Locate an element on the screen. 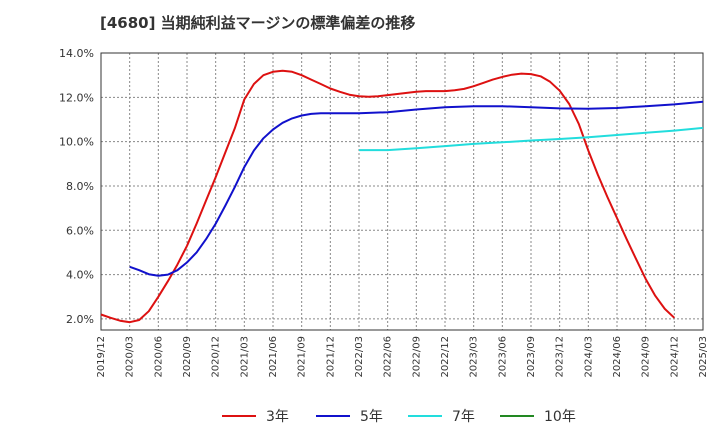 This screenshot has height=440, width=720. legend-label-10y: 10年 is located at coordinates (560, 417).